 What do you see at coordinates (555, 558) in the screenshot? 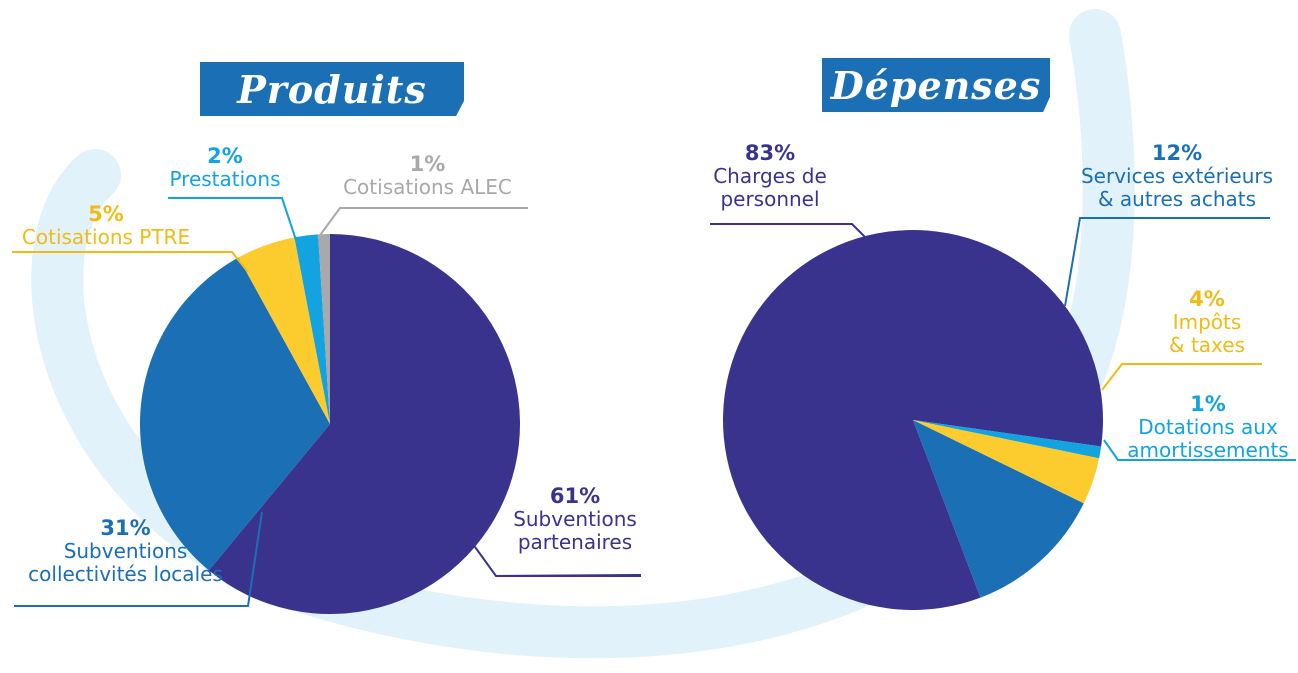
I see `leader-subventions-partenaires` at bounding box center [555, 558].